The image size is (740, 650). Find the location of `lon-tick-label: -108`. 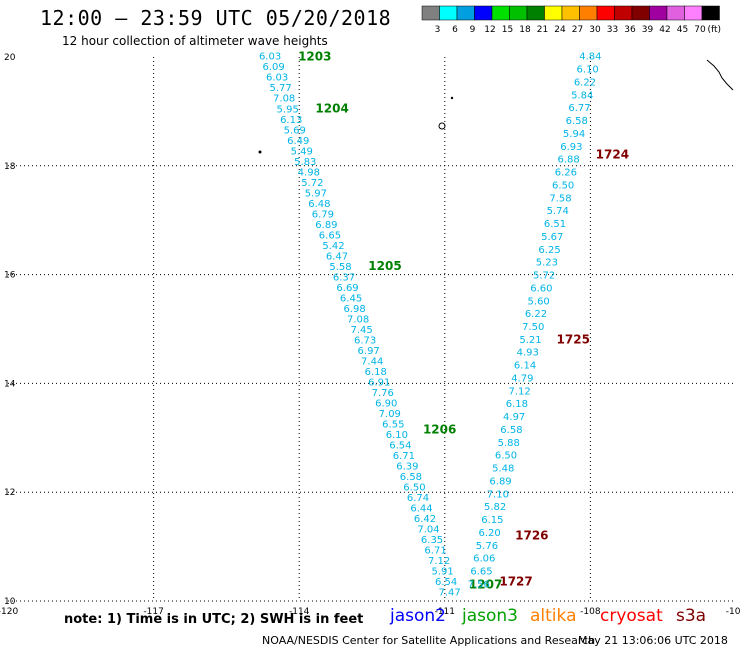

lon-tick-label: -108 is located at coordinates (590, 612).